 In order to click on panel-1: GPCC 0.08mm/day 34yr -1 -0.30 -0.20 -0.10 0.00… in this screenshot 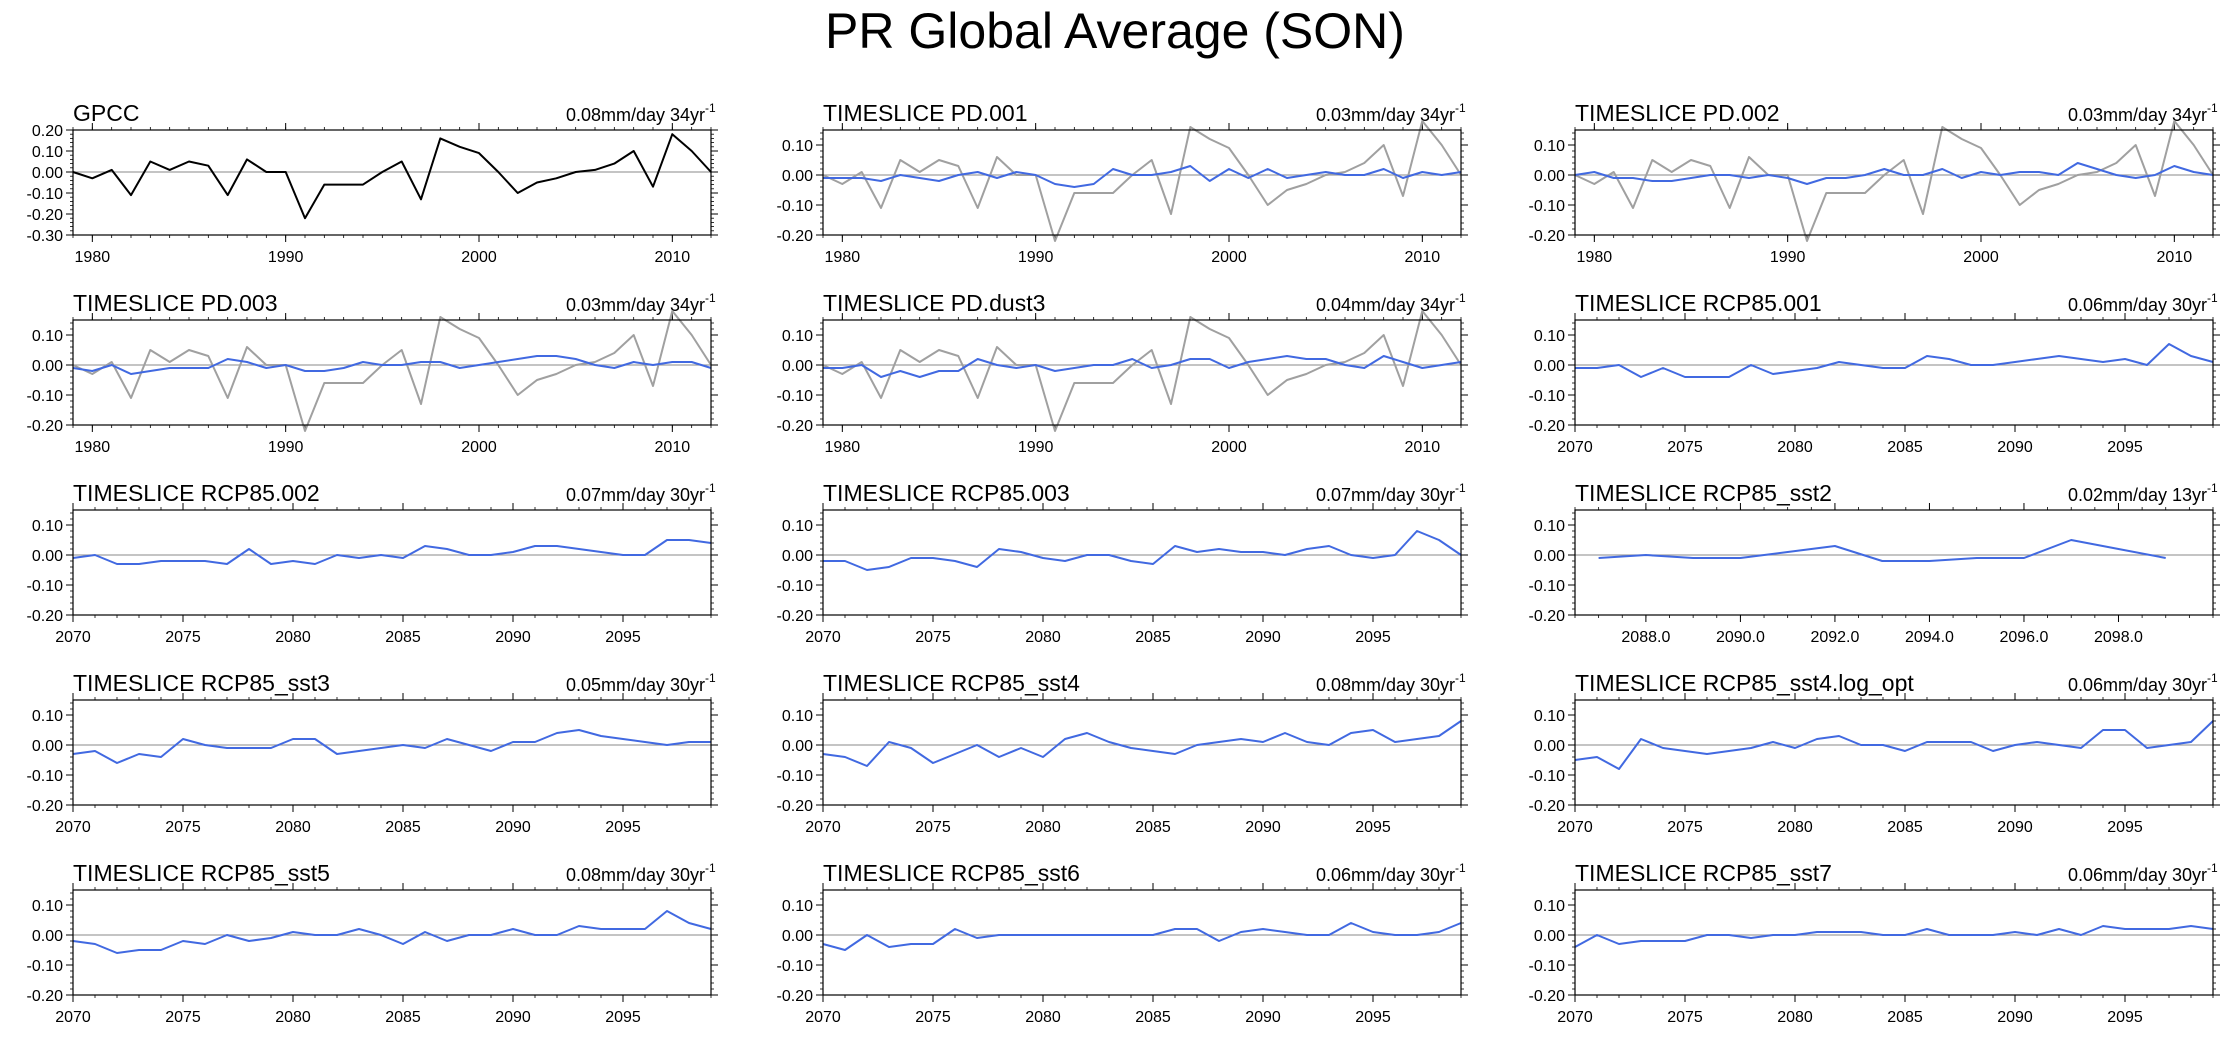, I will do `click(372, 183)`.